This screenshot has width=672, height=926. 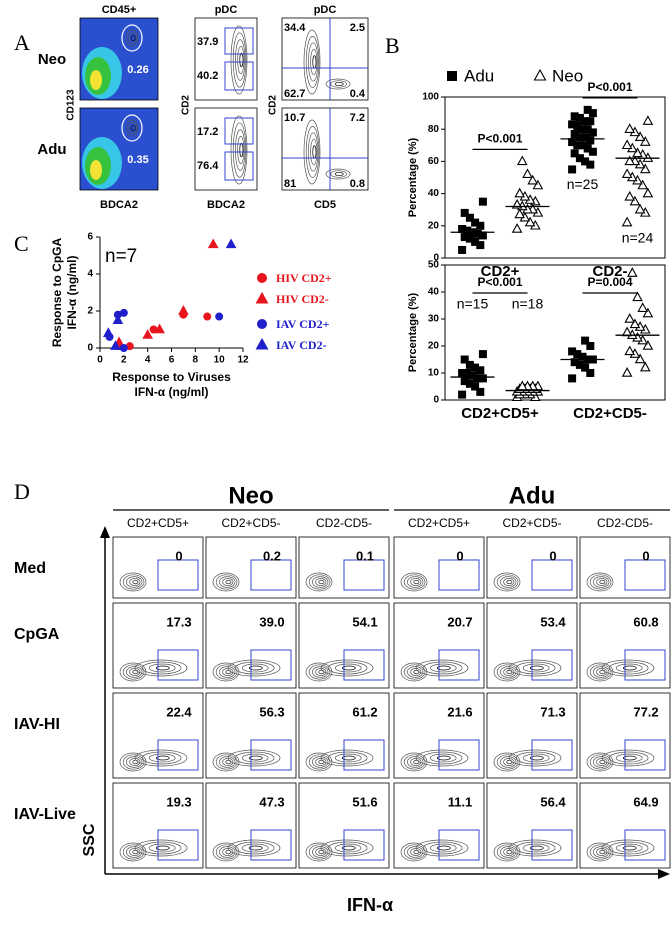 What do you see at coordinates (325, 10) in the screenshot?
I see `column-header: pDC` at bounding box center [325, 10].